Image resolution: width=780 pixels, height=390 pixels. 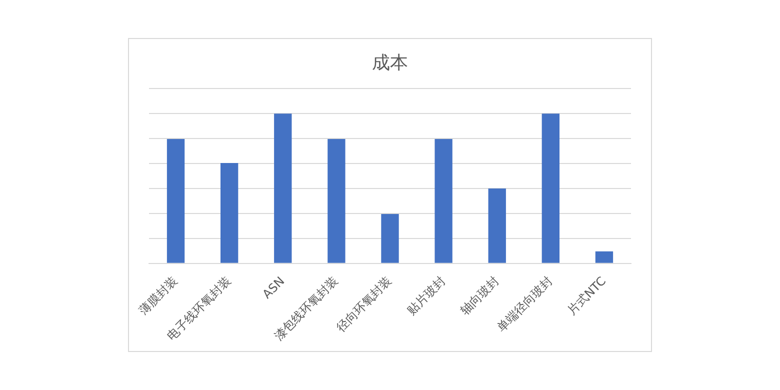 I want to click on chart-title: 成本, so click(x=390, y=63).